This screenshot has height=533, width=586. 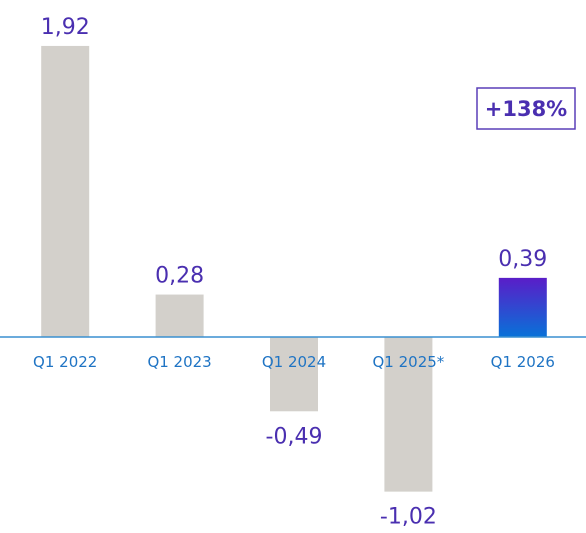 What do you see at coordinates (522, 259) in the screenshot?
I see `value-label: 0,39` at bounding box center [522, 259].